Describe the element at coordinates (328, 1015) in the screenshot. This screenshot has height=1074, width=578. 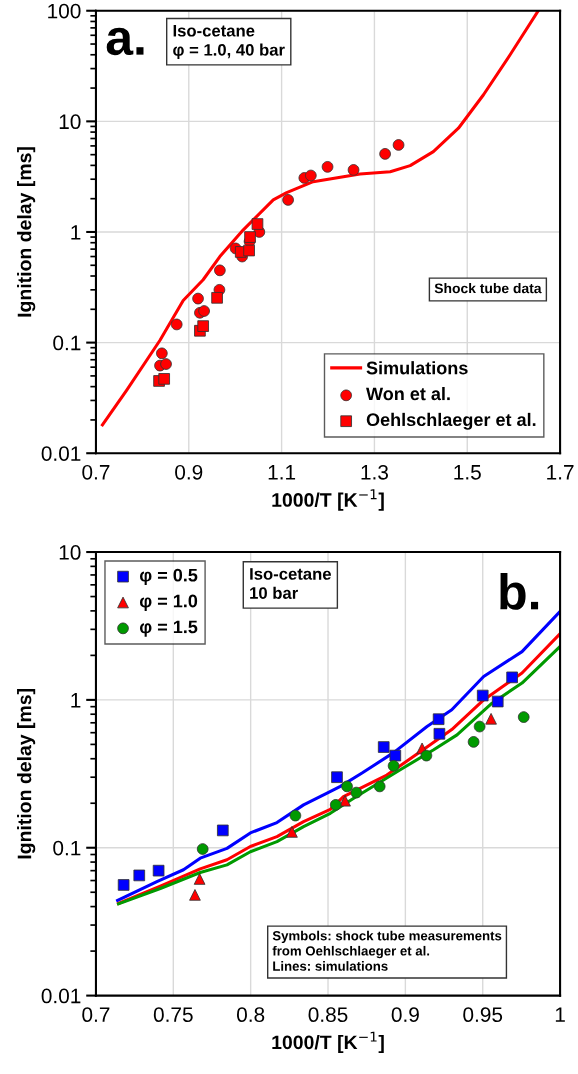
I see `x-tick-label: 0.85` at that location.